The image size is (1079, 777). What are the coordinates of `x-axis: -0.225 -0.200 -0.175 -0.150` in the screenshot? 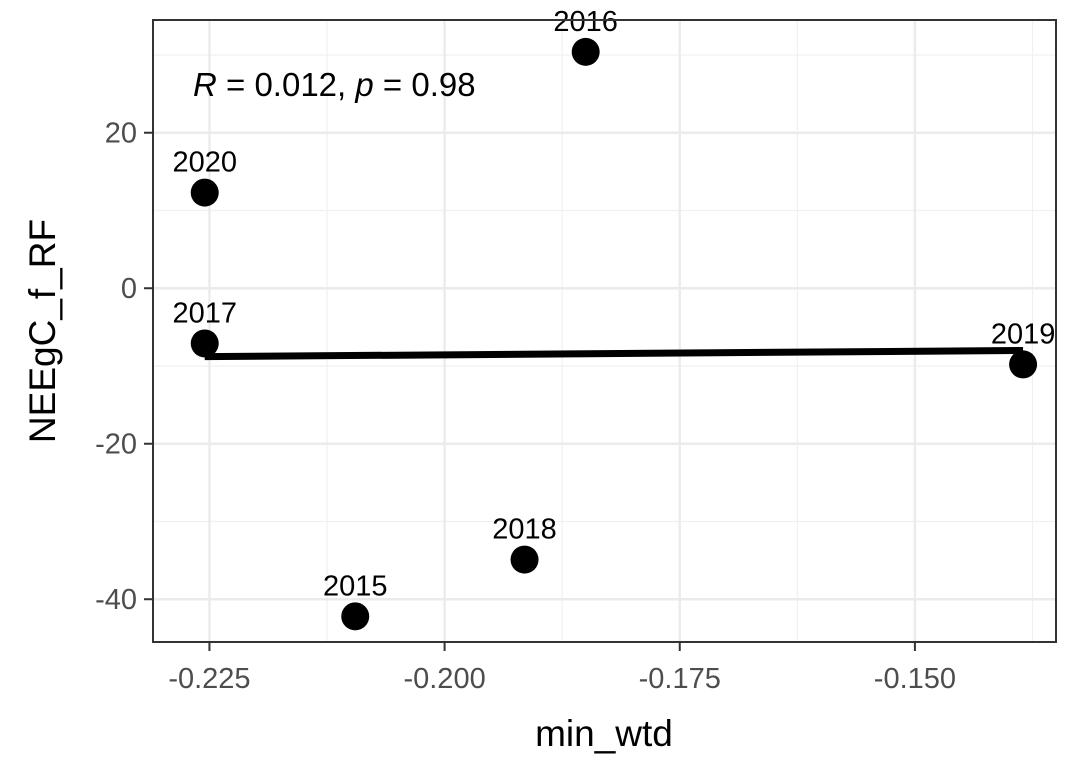 It's located at (562, 668).